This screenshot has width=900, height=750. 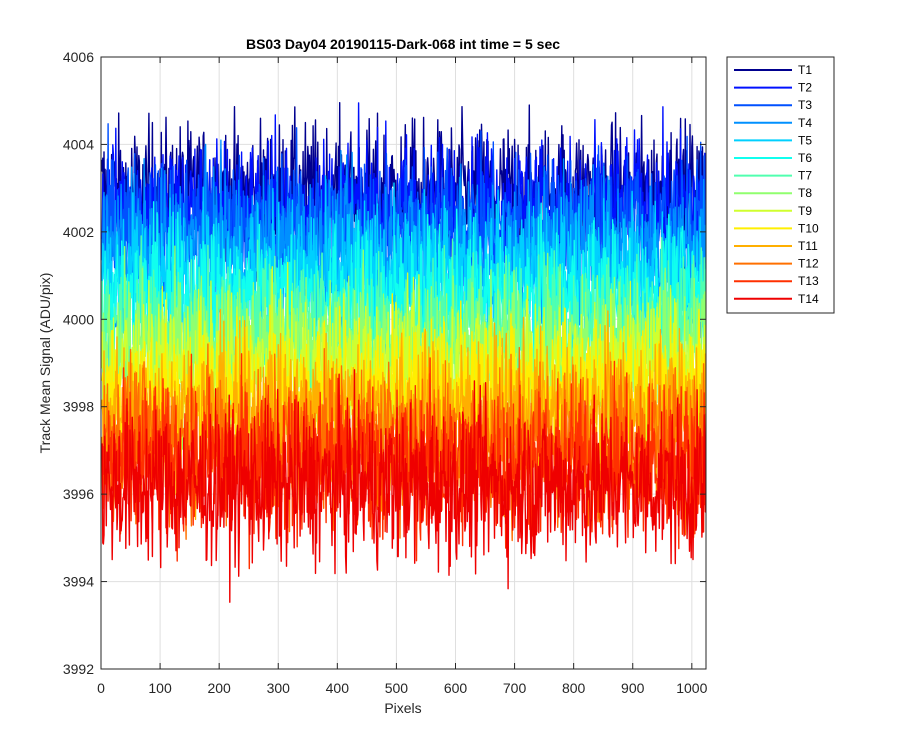 I want to click on x-tick-label: 1000, so click(x=691, y=688).